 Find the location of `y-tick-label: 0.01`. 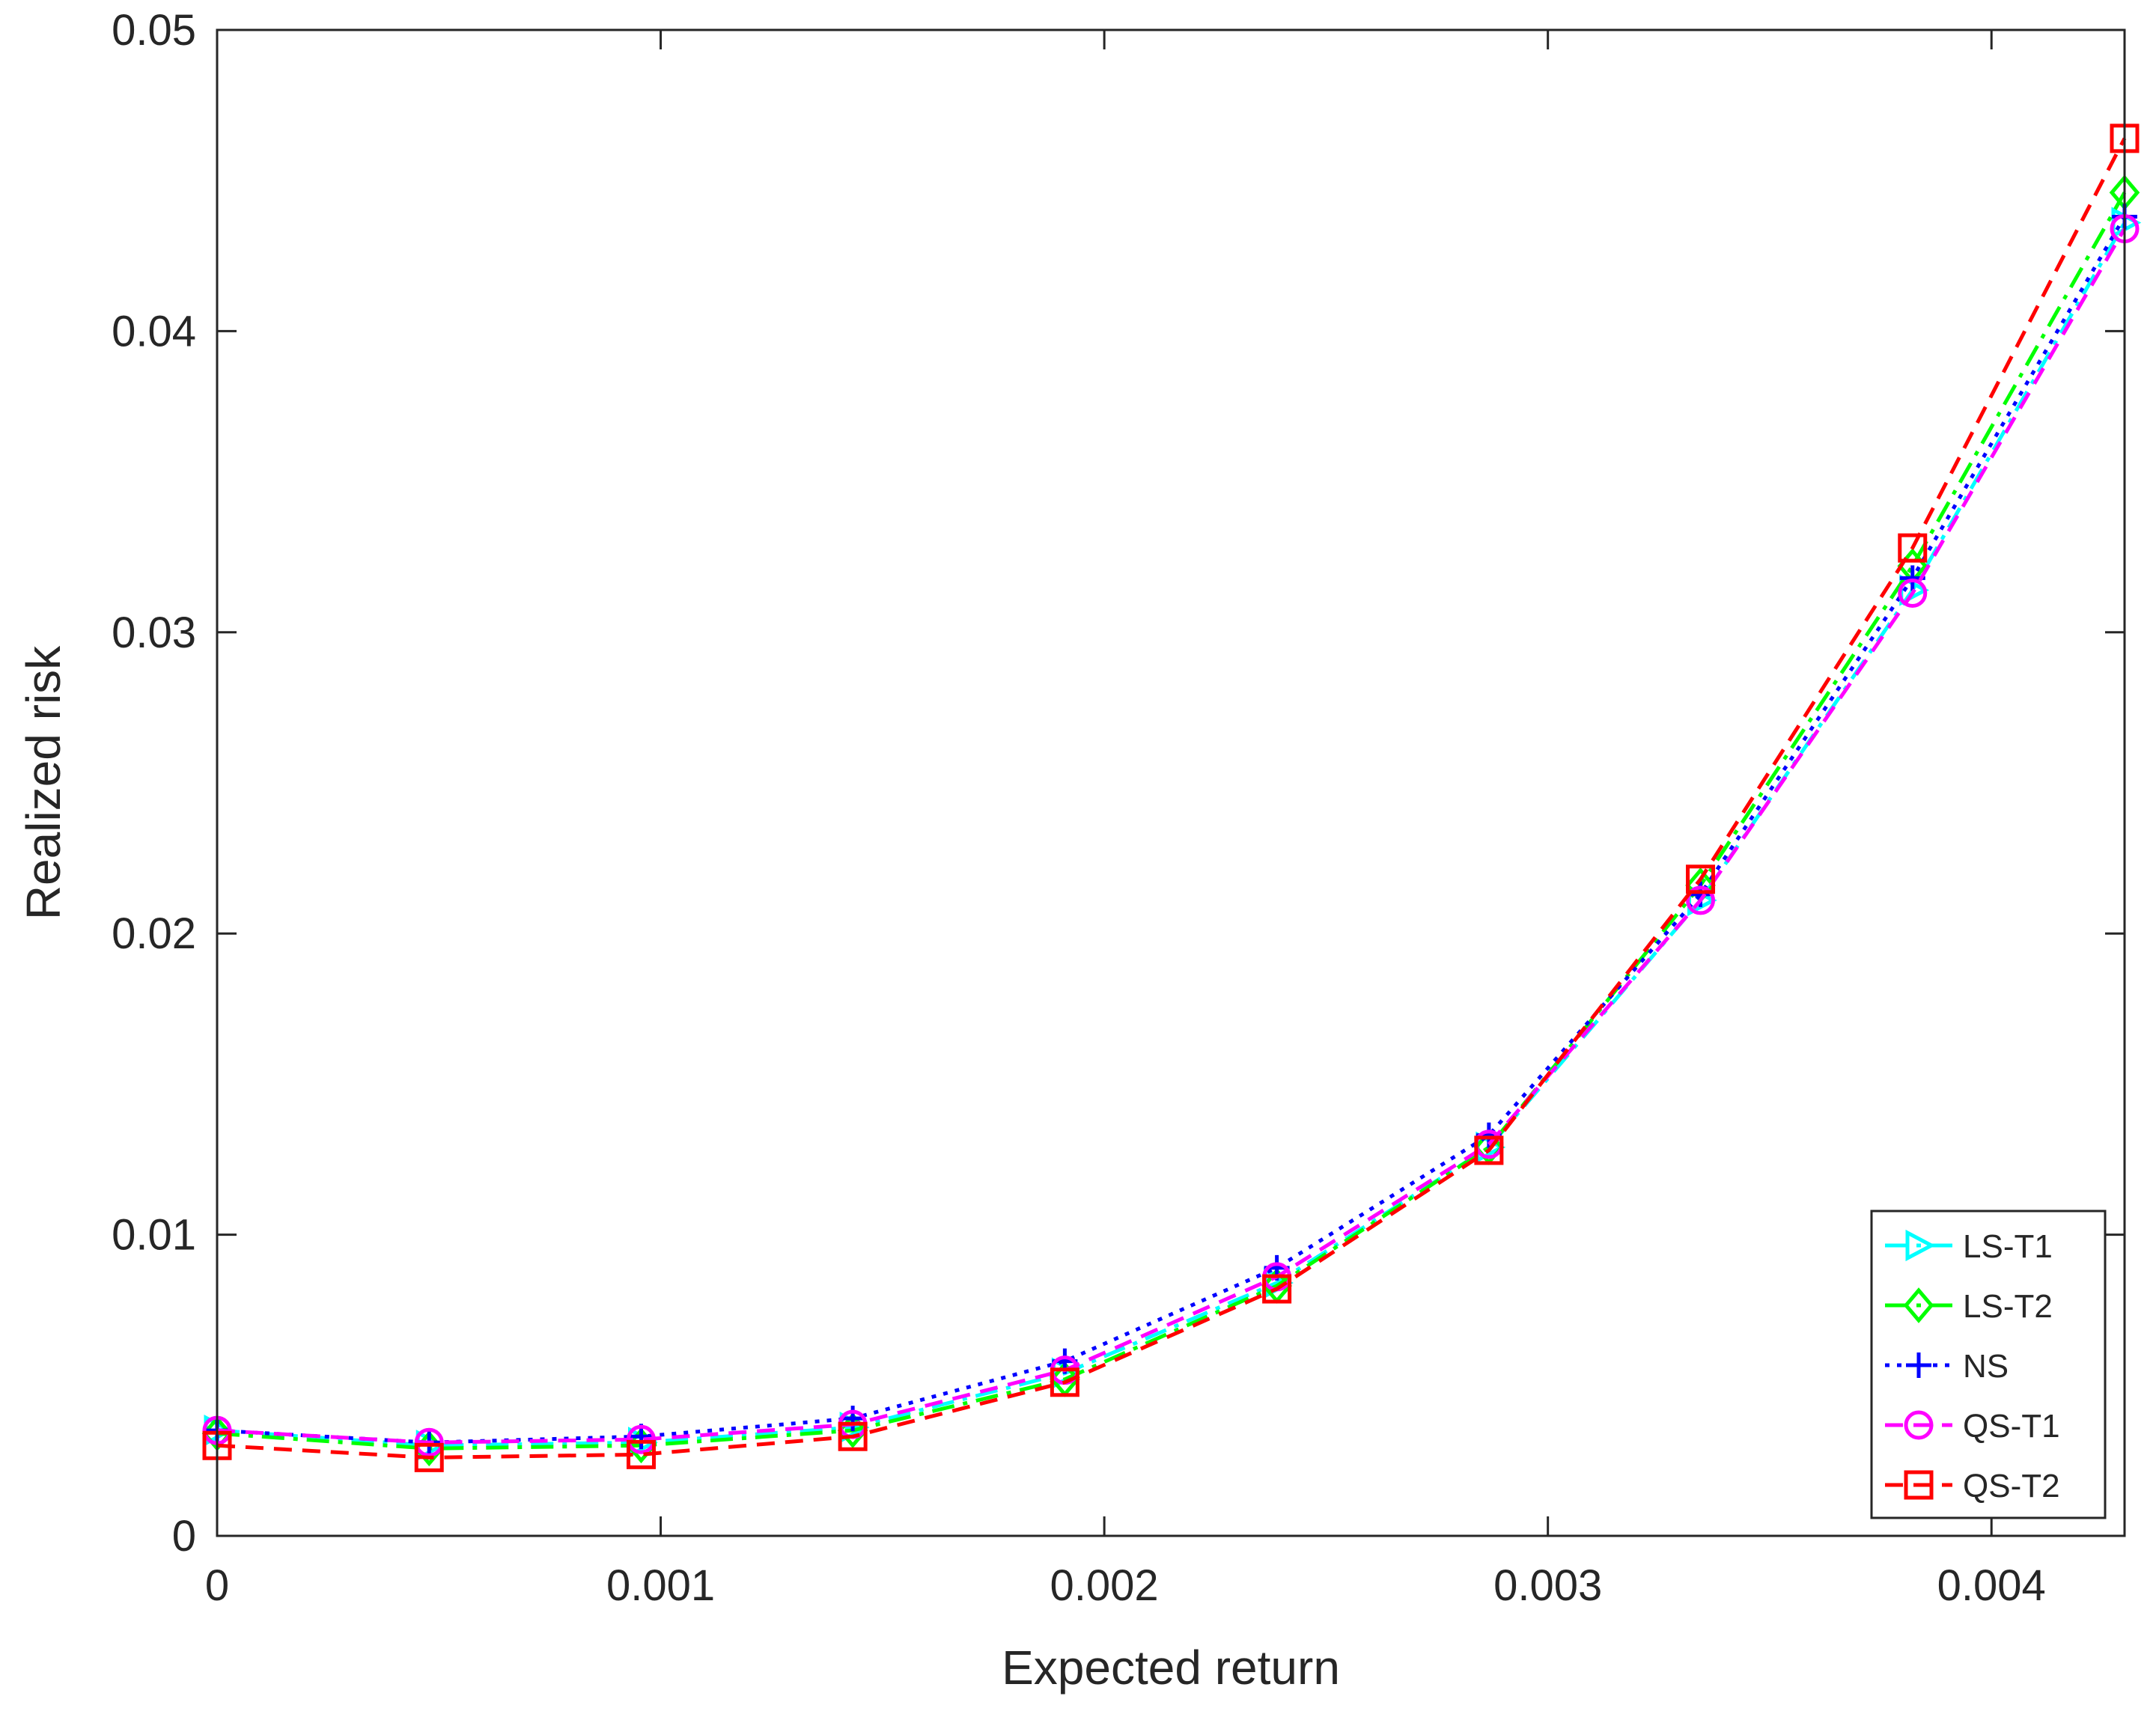

y-tick-label: 0.01 is located at coordinates (154, 1235).